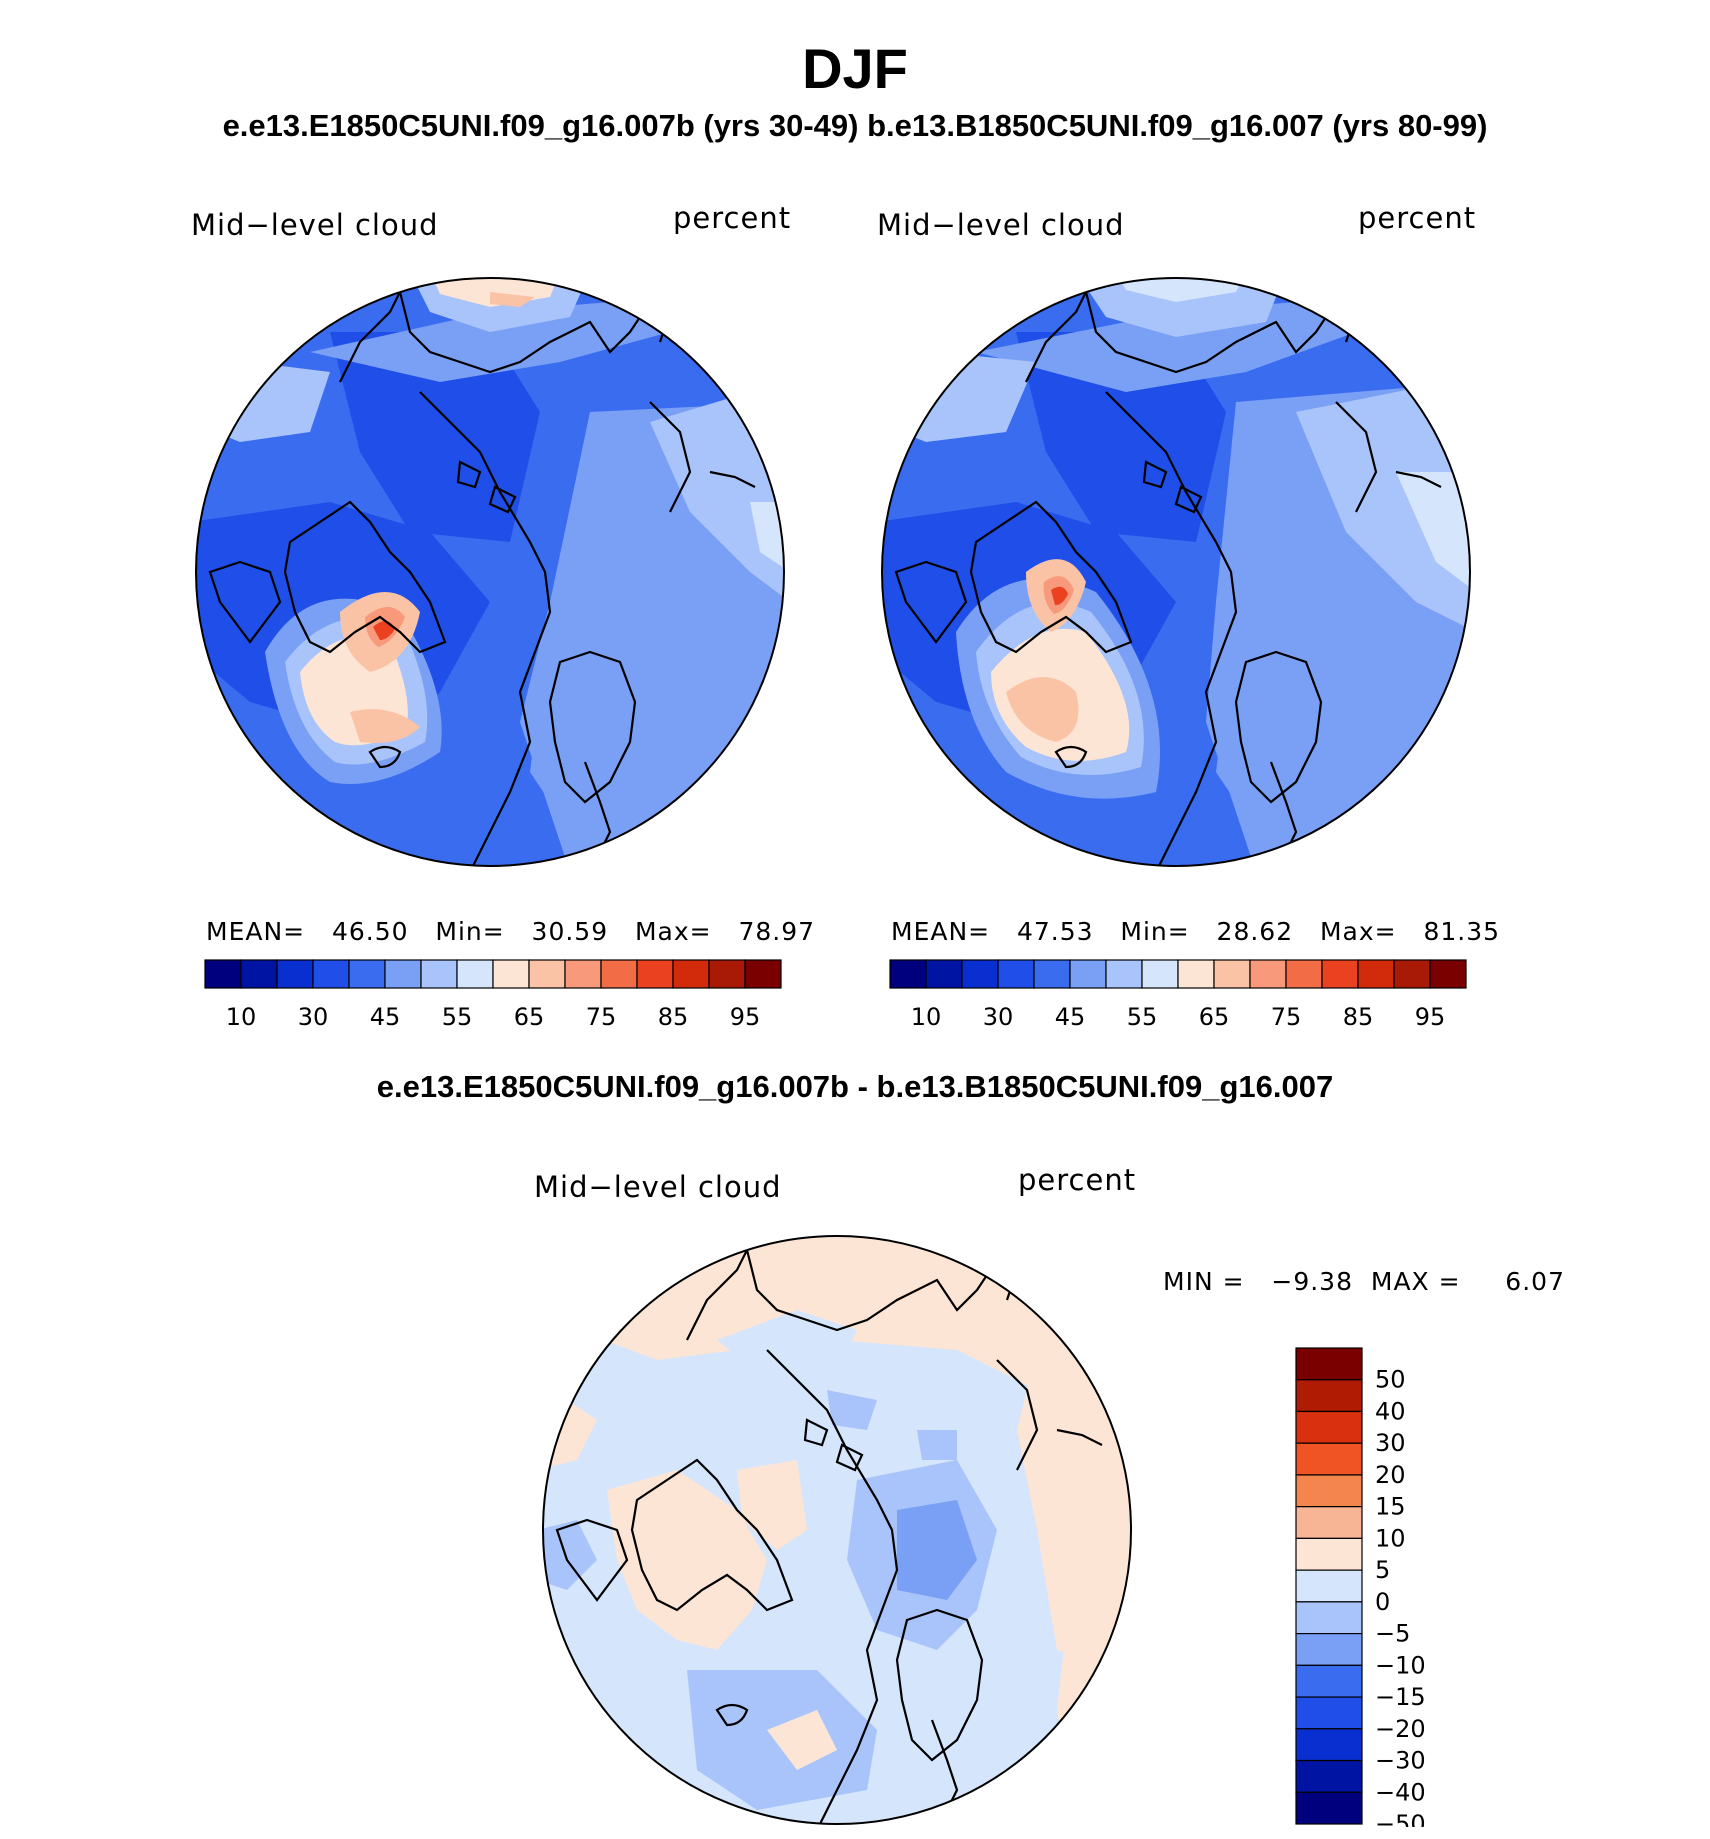 This screenshot has width=1710, height=1839. What do you see at coordinates (1255, 931) in the screenshot?
I see `panel2-min-value: 28.62` at bounding box center [1255, 931].